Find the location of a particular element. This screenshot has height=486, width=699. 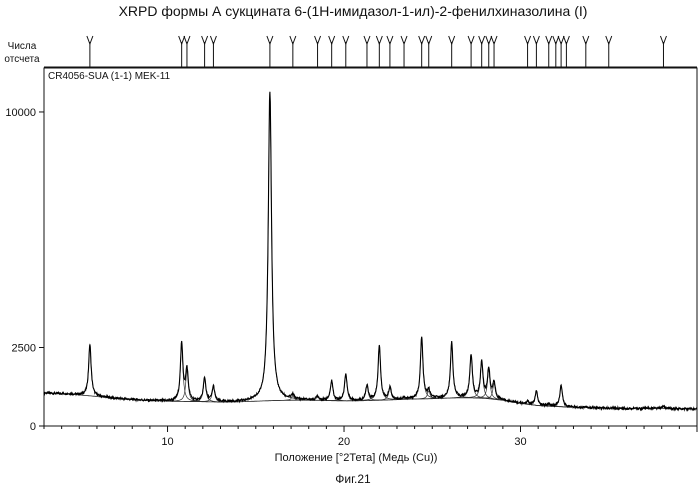

x-axis-label: Положение [°2Тета] (Медь (Cu)) is located at coordinates (356, 458).